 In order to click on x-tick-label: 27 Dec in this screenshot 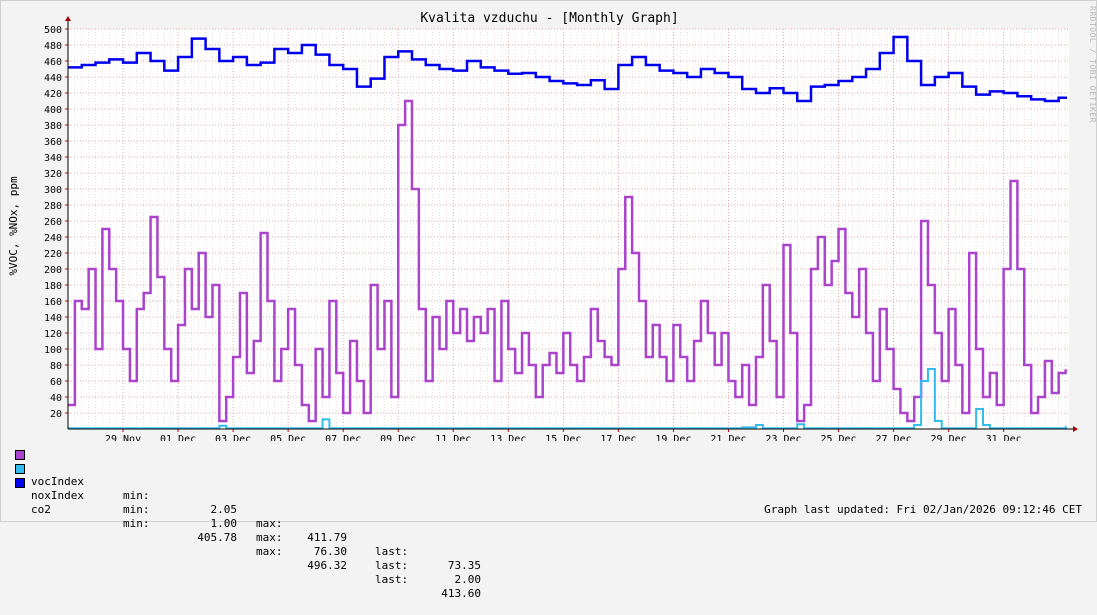, I will do `click(894, 437)`.